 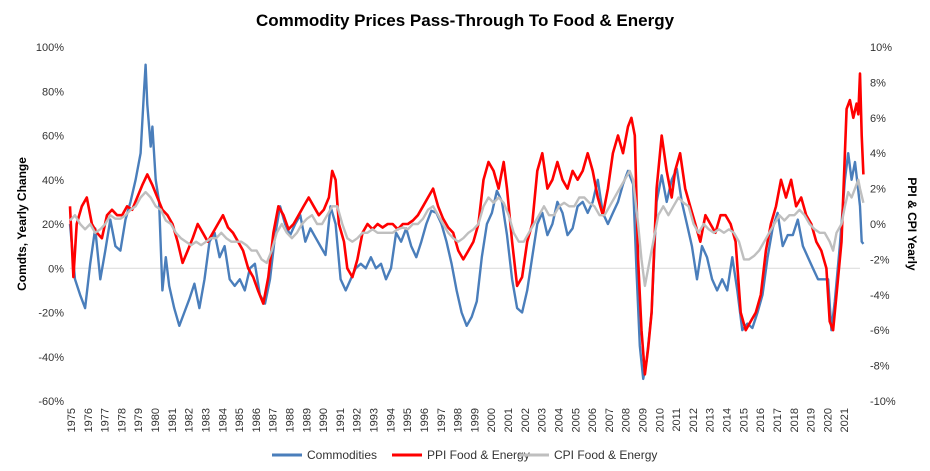 What do you see at coordinates (190, 420) in the screenshot?
I see `x-tick-label: 1982` at bounding box center [190, 420].